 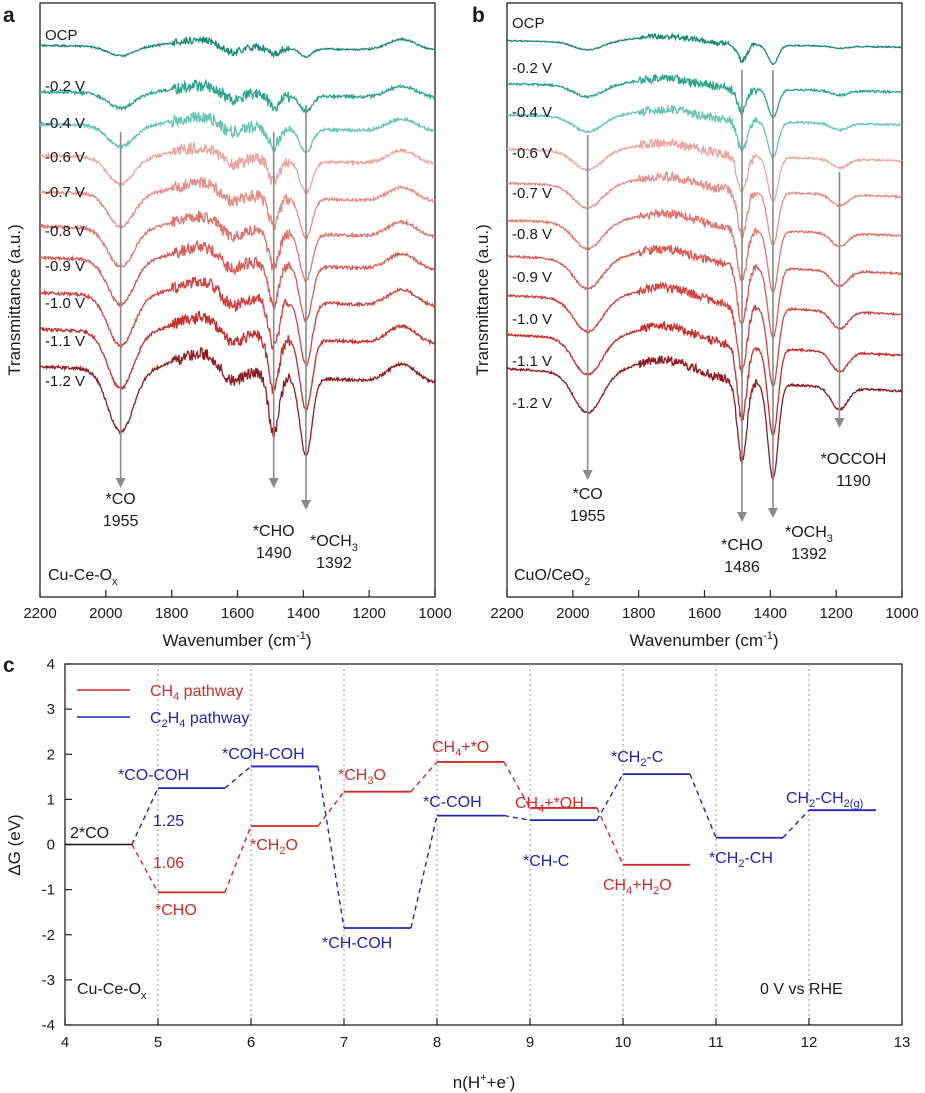 What do you see at coordinates (532, 193) in the screenshot?
I see `potential-label-0p7-v: -0.7 V` at bounding box center [532, 193].